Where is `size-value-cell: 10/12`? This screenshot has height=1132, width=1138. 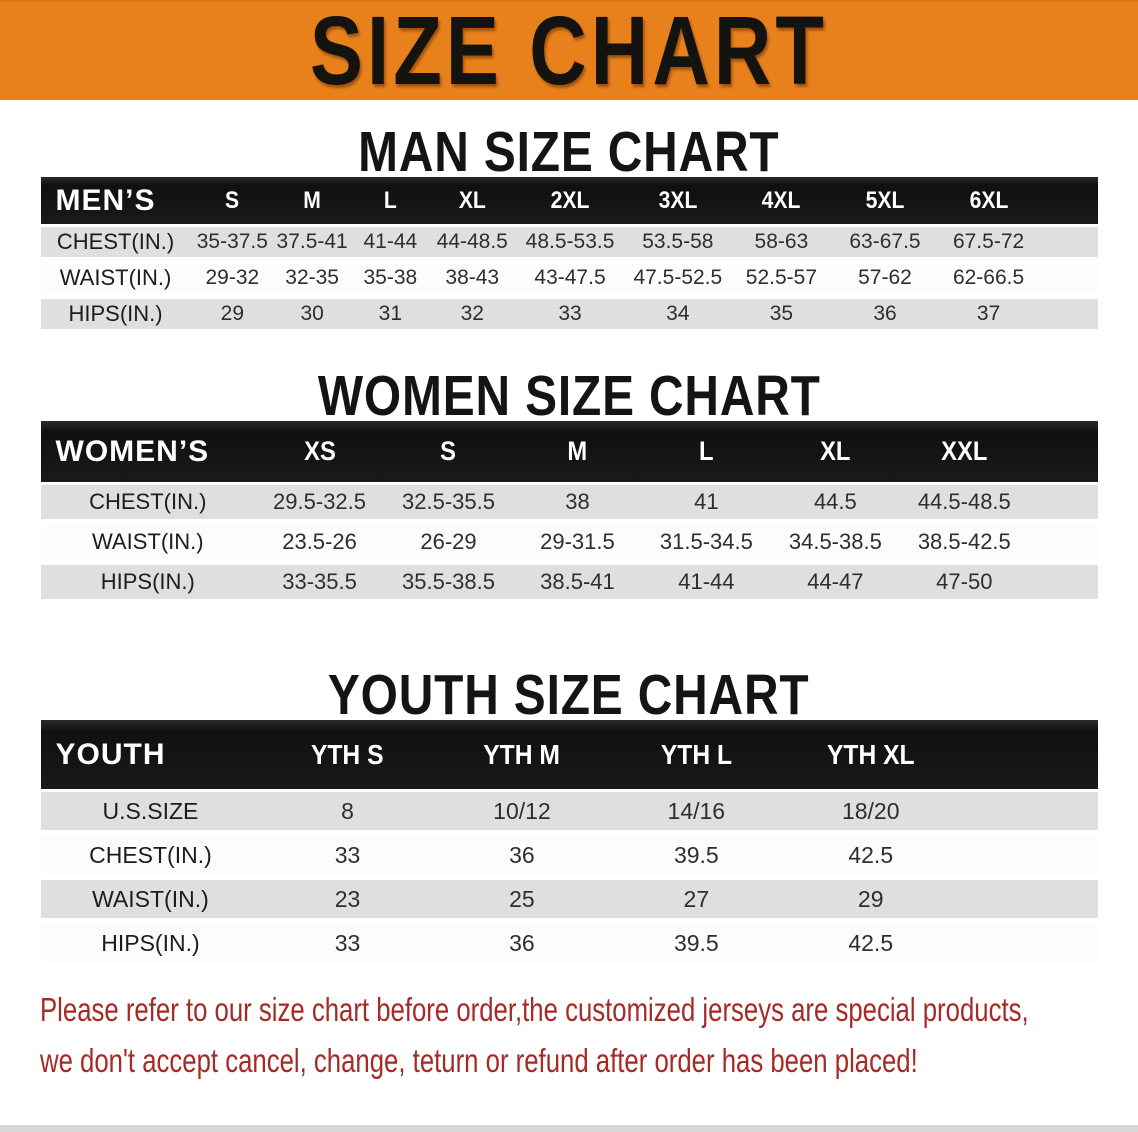 size-value-cell: 10/12 is located at coordinates (522, 814).